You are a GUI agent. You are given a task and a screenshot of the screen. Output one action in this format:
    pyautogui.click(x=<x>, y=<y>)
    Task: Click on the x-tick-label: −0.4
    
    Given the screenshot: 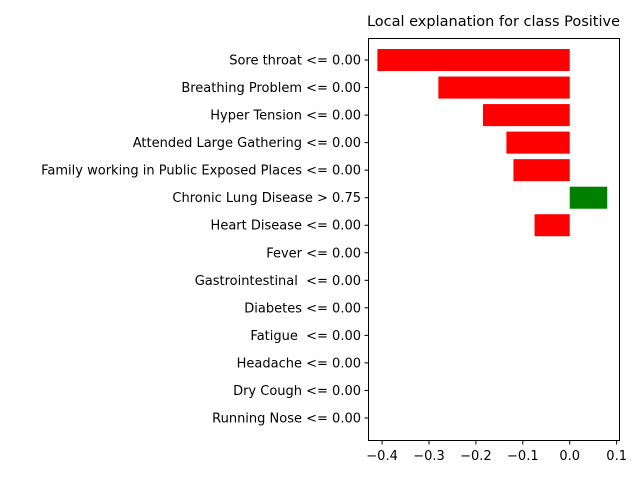 What is the action you would take?
    pyautogui.click(x=382, y=456)
    